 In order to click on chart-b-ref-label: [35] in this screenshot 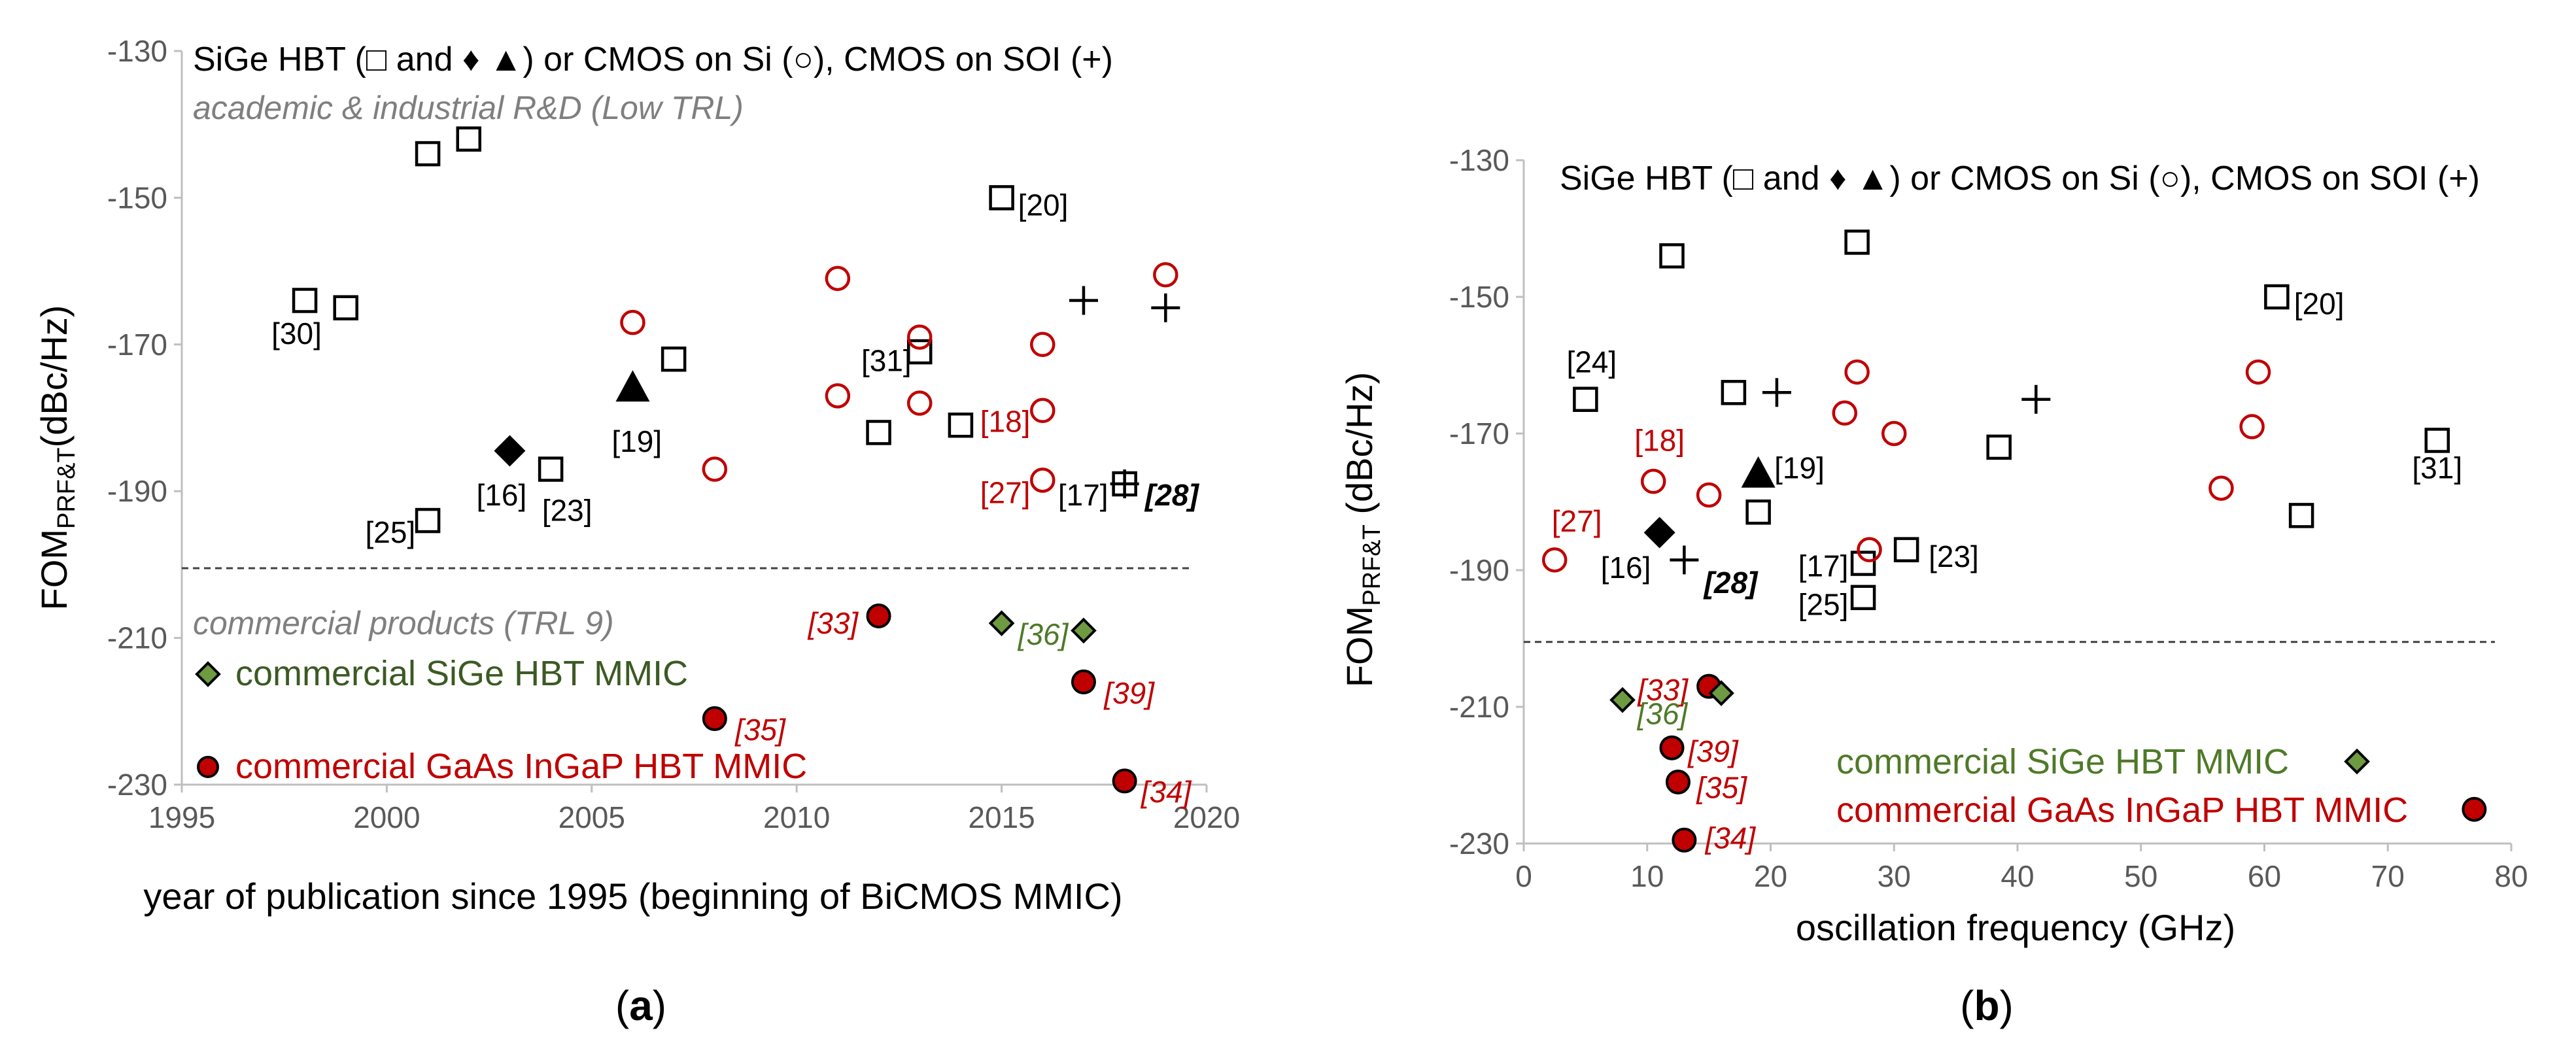, I will do `click(1721, 787)`.